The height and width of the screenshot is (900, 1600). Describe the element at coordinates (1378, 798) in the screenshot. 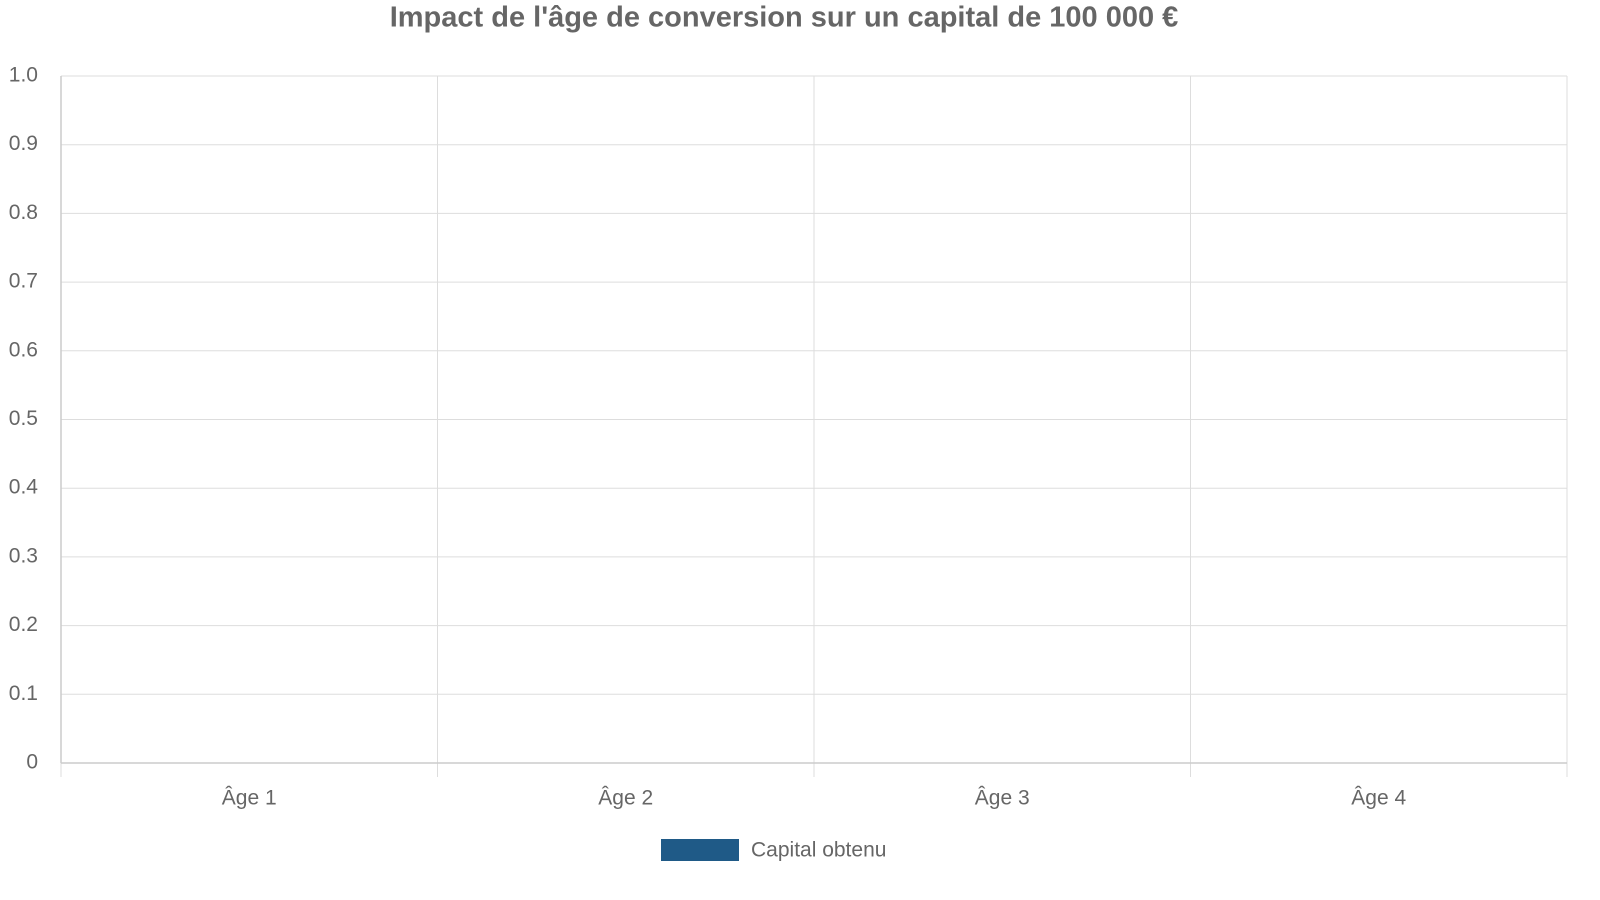

I see `x-tick-label: Âge 4` at that location.